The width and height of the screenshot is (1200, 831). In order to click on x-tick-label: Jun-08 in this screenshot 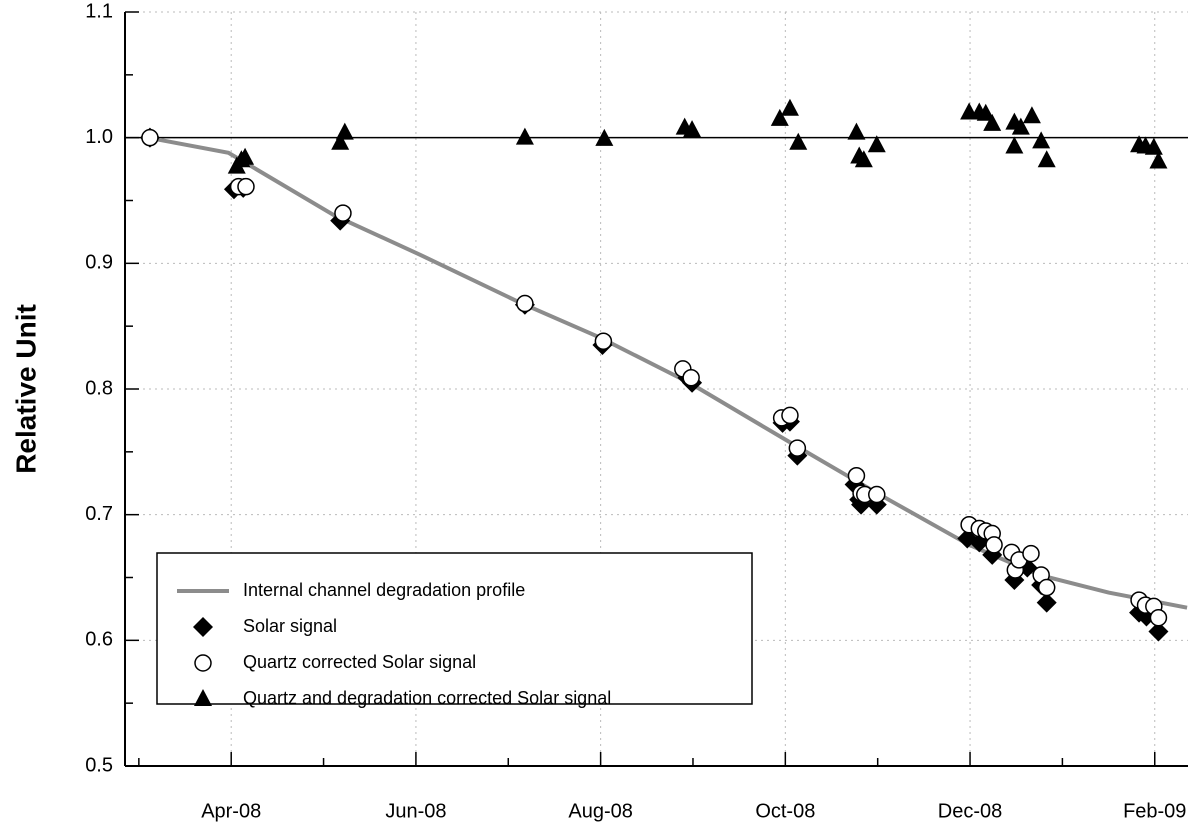, I will do `click(415, 811)`.